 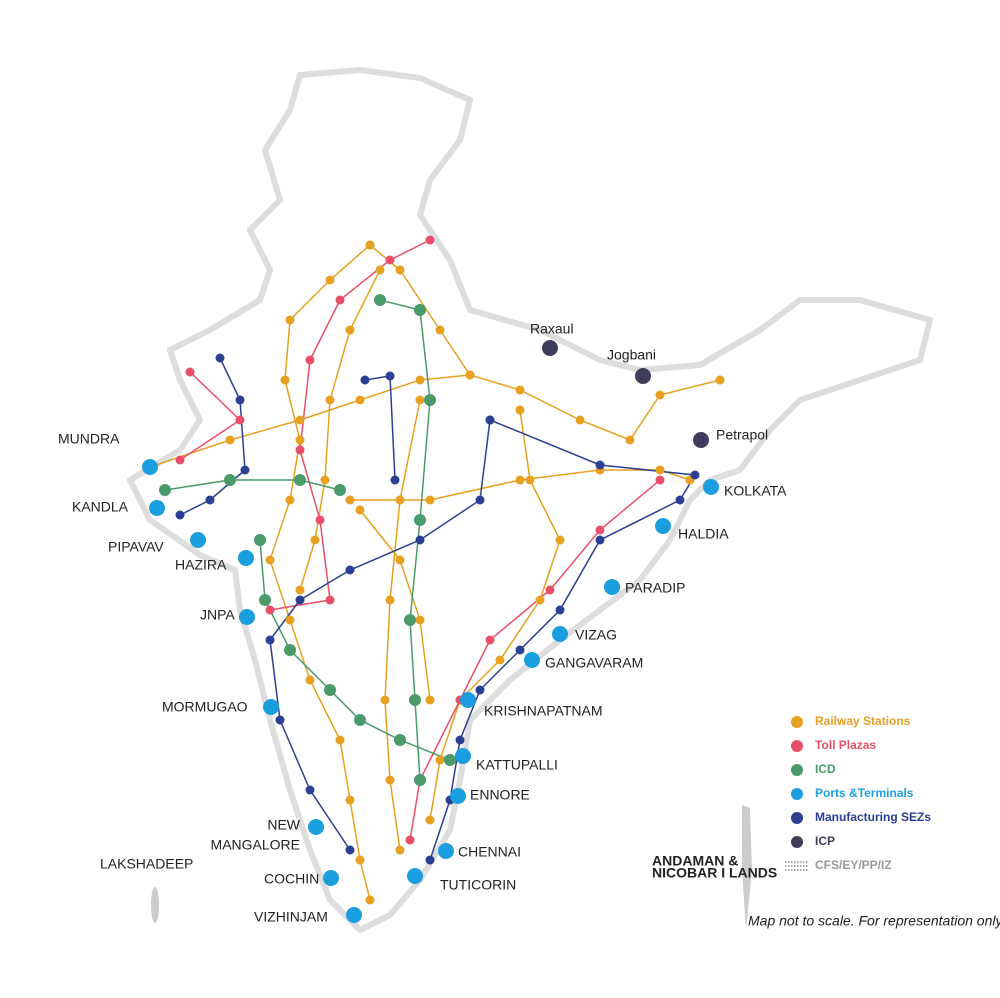 I want to click on port-label: COCHIN, so click(x=291, y=879).